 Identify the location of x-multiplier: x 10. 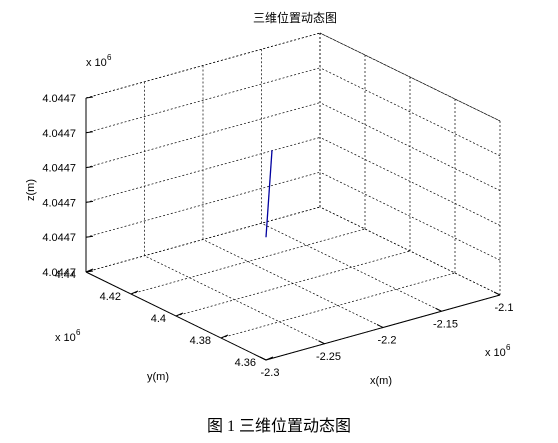
(495, 353).